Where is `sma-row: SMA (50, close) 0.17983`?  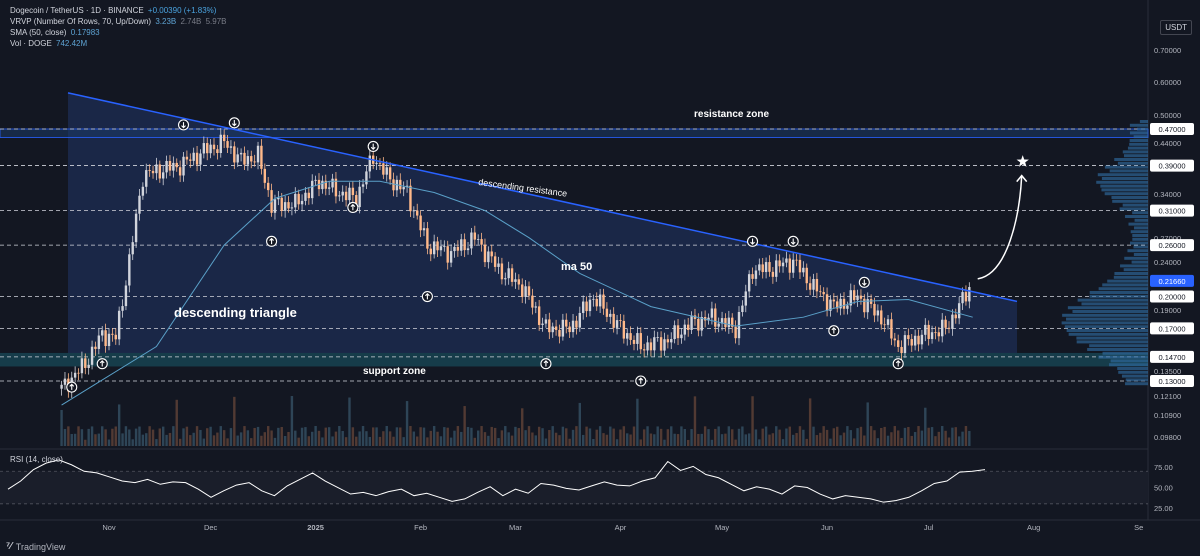
sma-row: SMA (50, close) 0.17983 is located at coordinates (118, 32).